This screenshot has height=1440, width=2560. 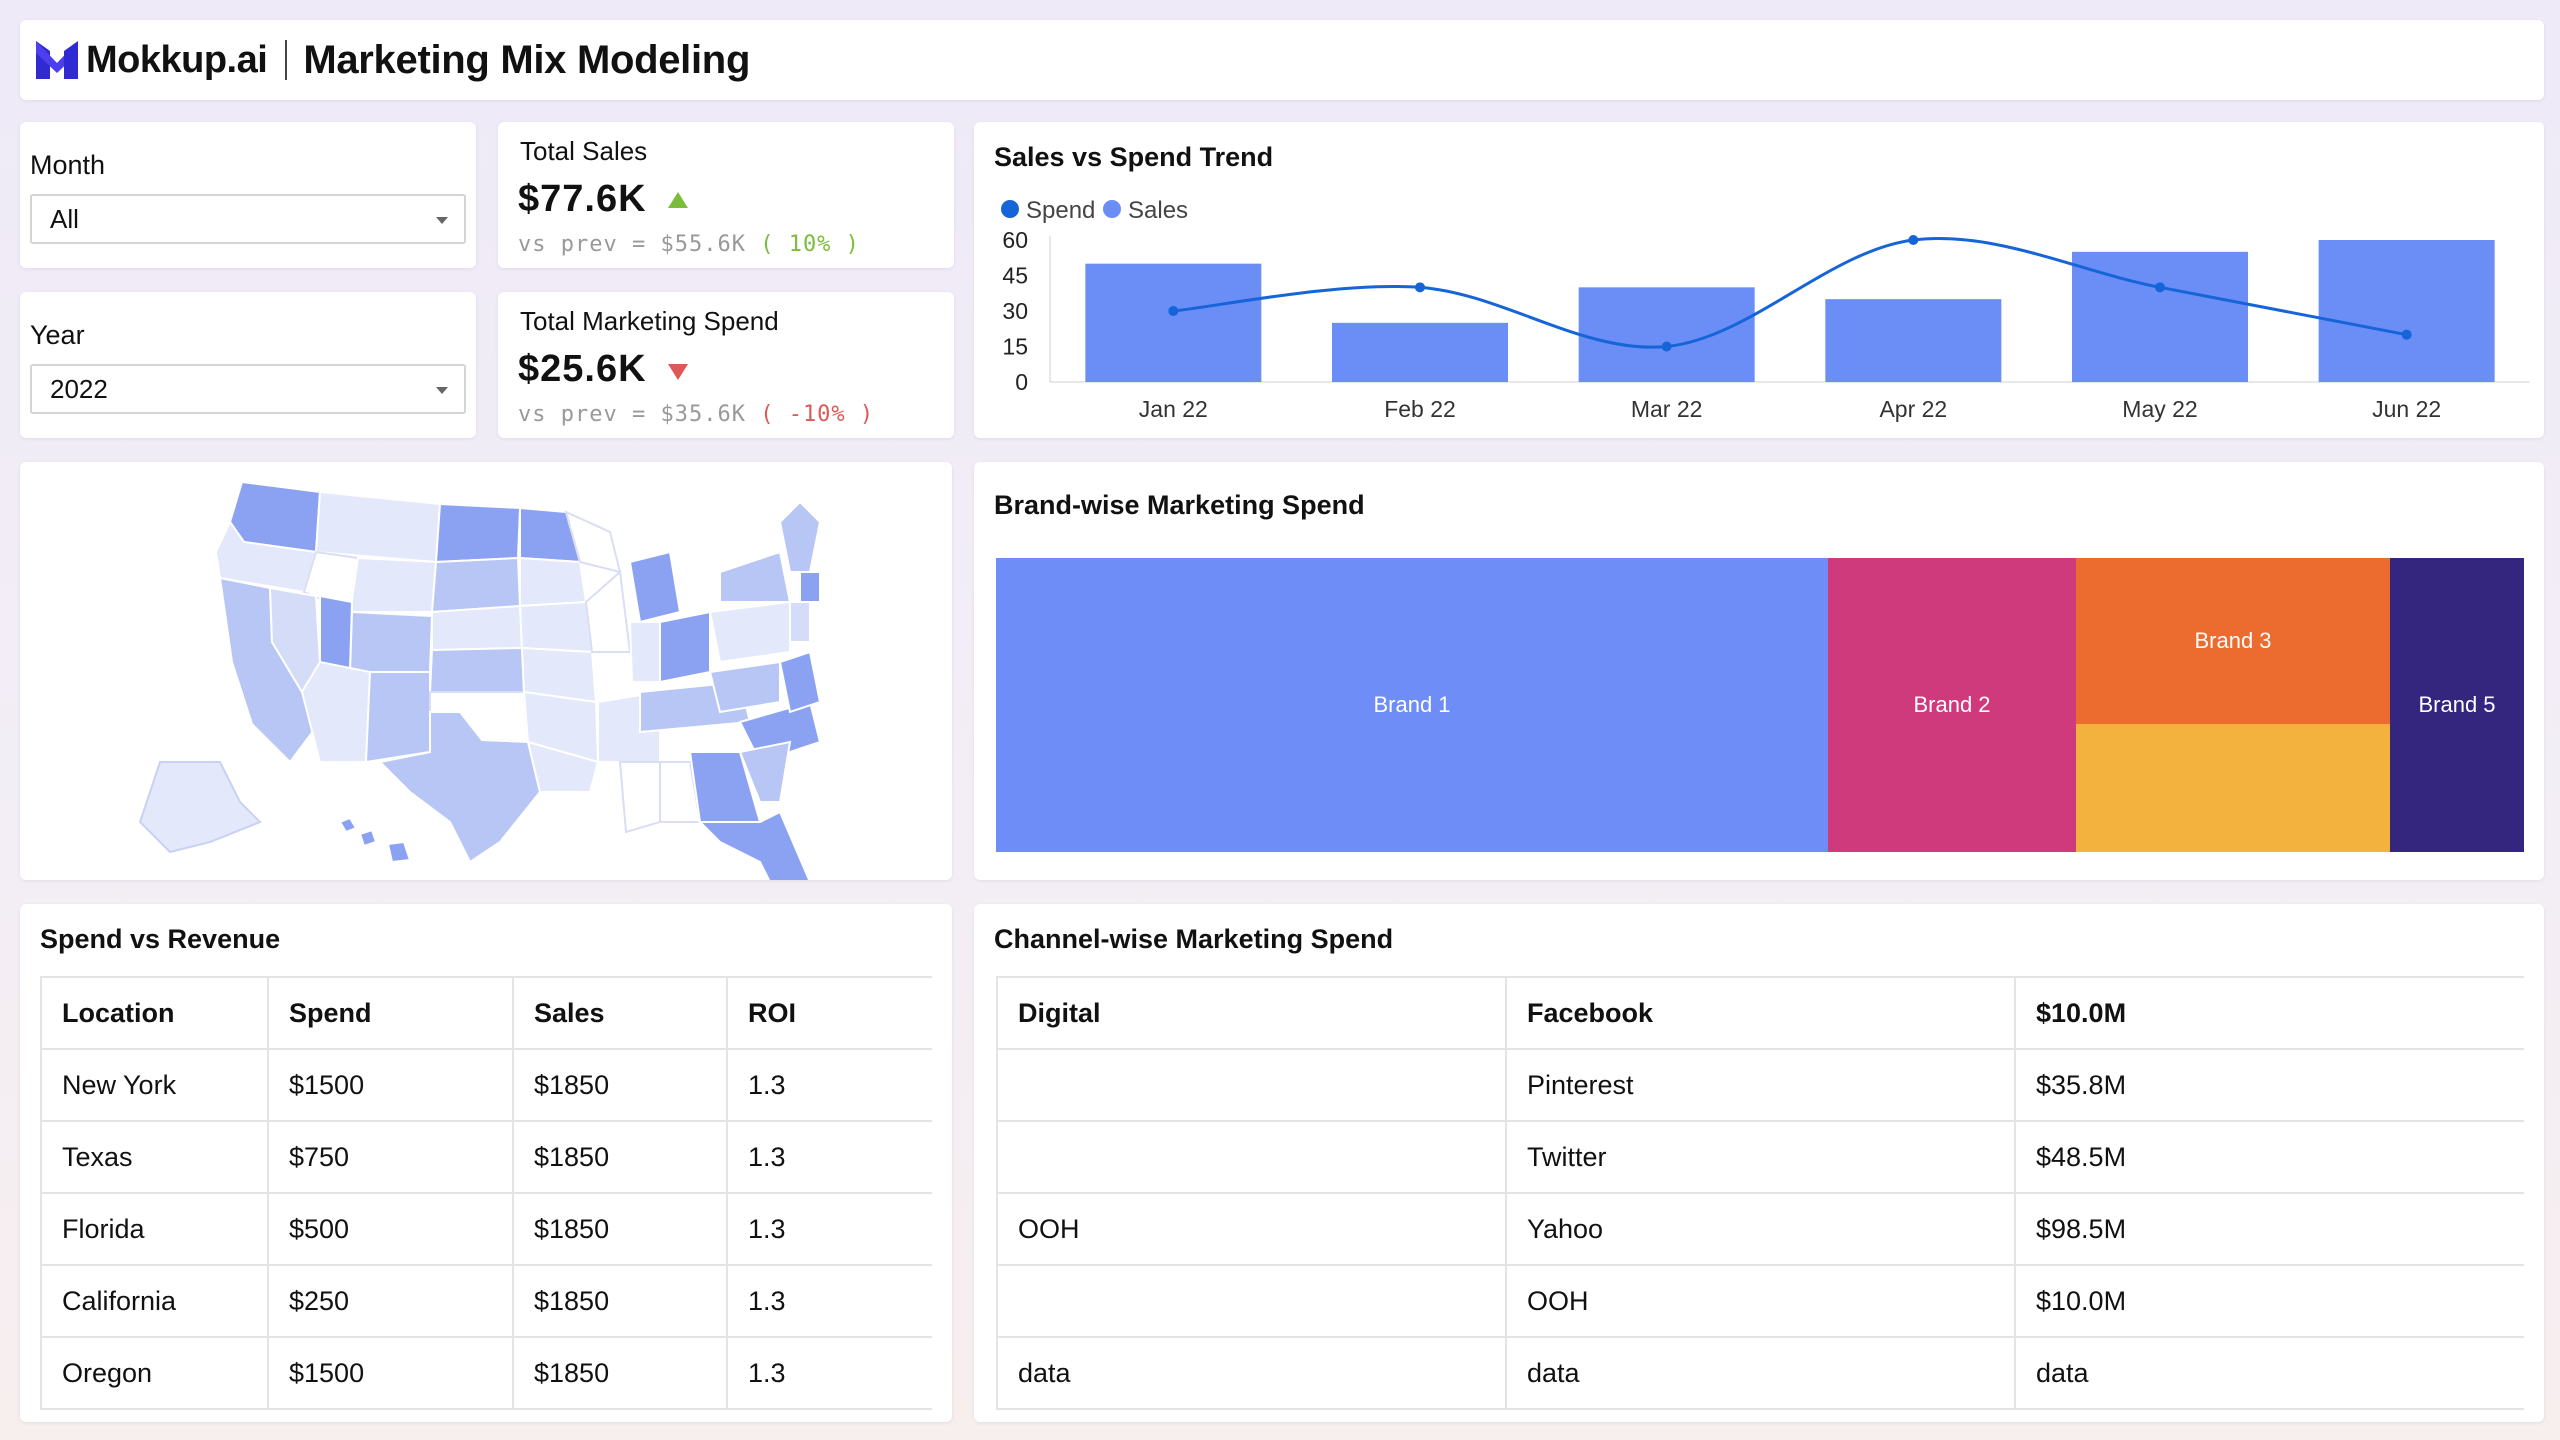 What do you see at coordinates (1021, 382) in the screenshot?
I see `y-tick-label: 0` at bounding box center [1021, 382].